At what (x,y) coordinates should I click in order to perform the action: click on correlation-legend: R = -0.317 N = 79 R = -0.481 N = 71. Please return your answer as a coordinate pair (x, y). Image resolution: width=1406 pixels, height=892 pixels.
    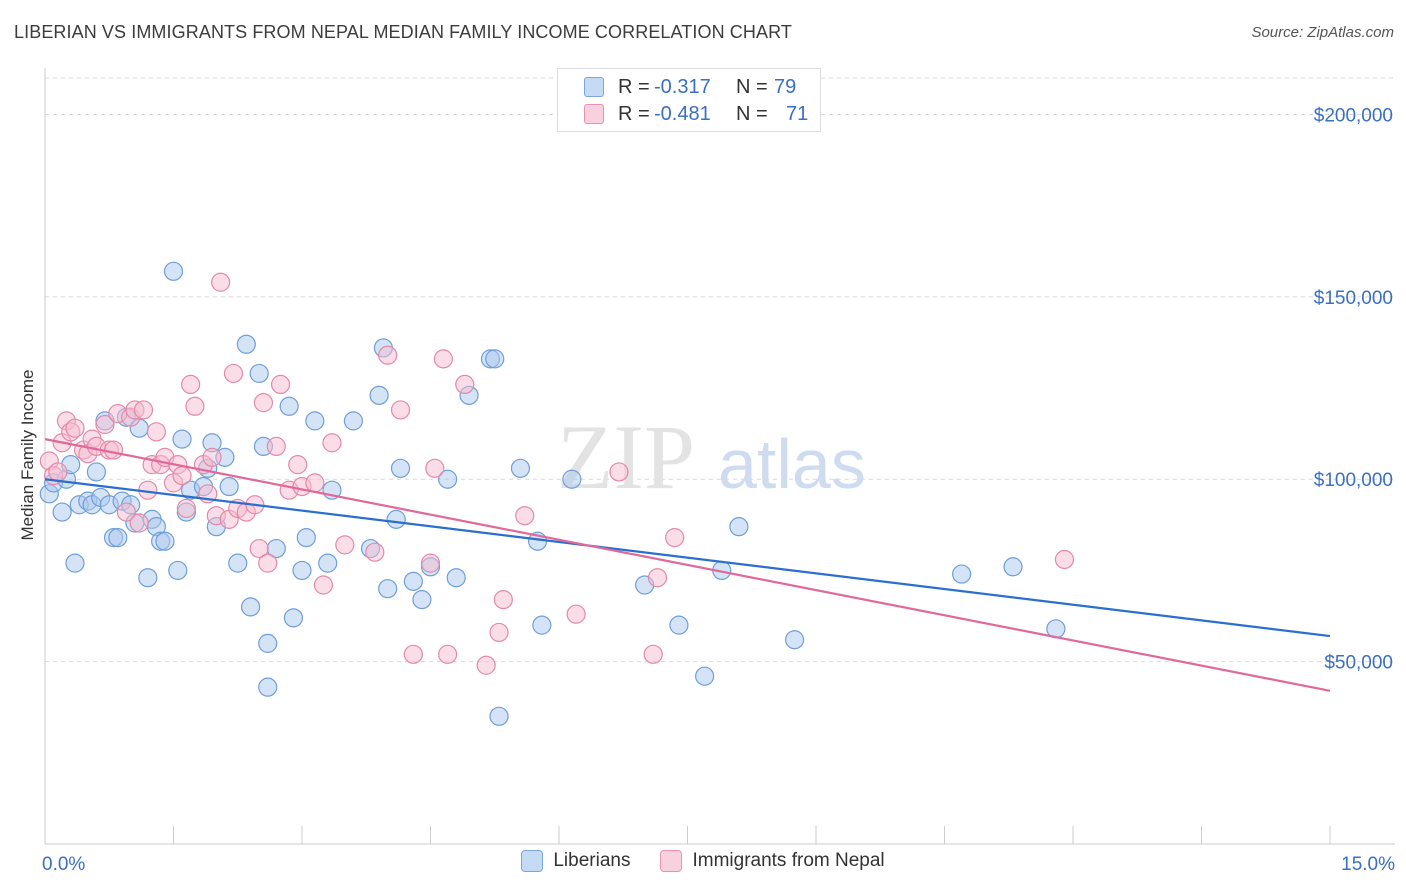
    Looking at the image, I should click on (689, 100).